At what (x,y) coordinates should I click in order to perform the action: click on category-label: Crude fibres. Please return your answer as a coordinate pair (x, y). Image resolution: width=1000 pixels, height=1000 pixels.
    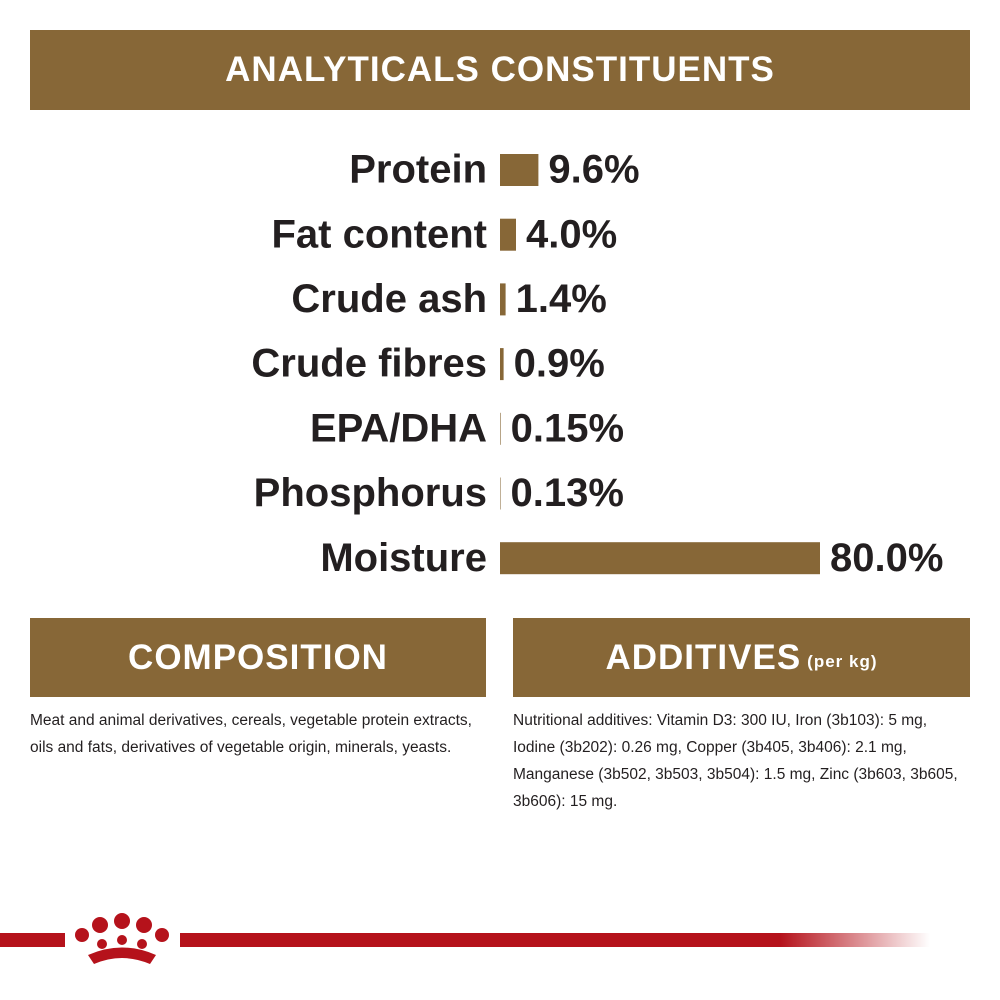
    Looking at the image, I should click on (369, 364).